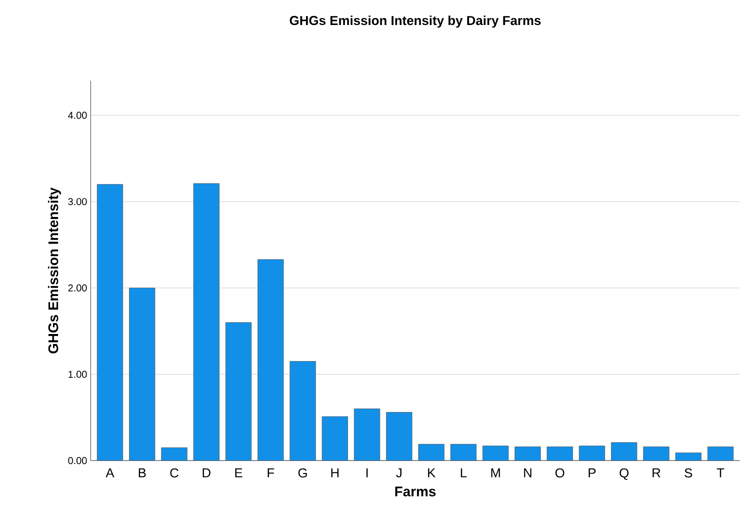 This screenshot has width=748, height=523. I want to click on x-tick-label: O, so click(559, 473).